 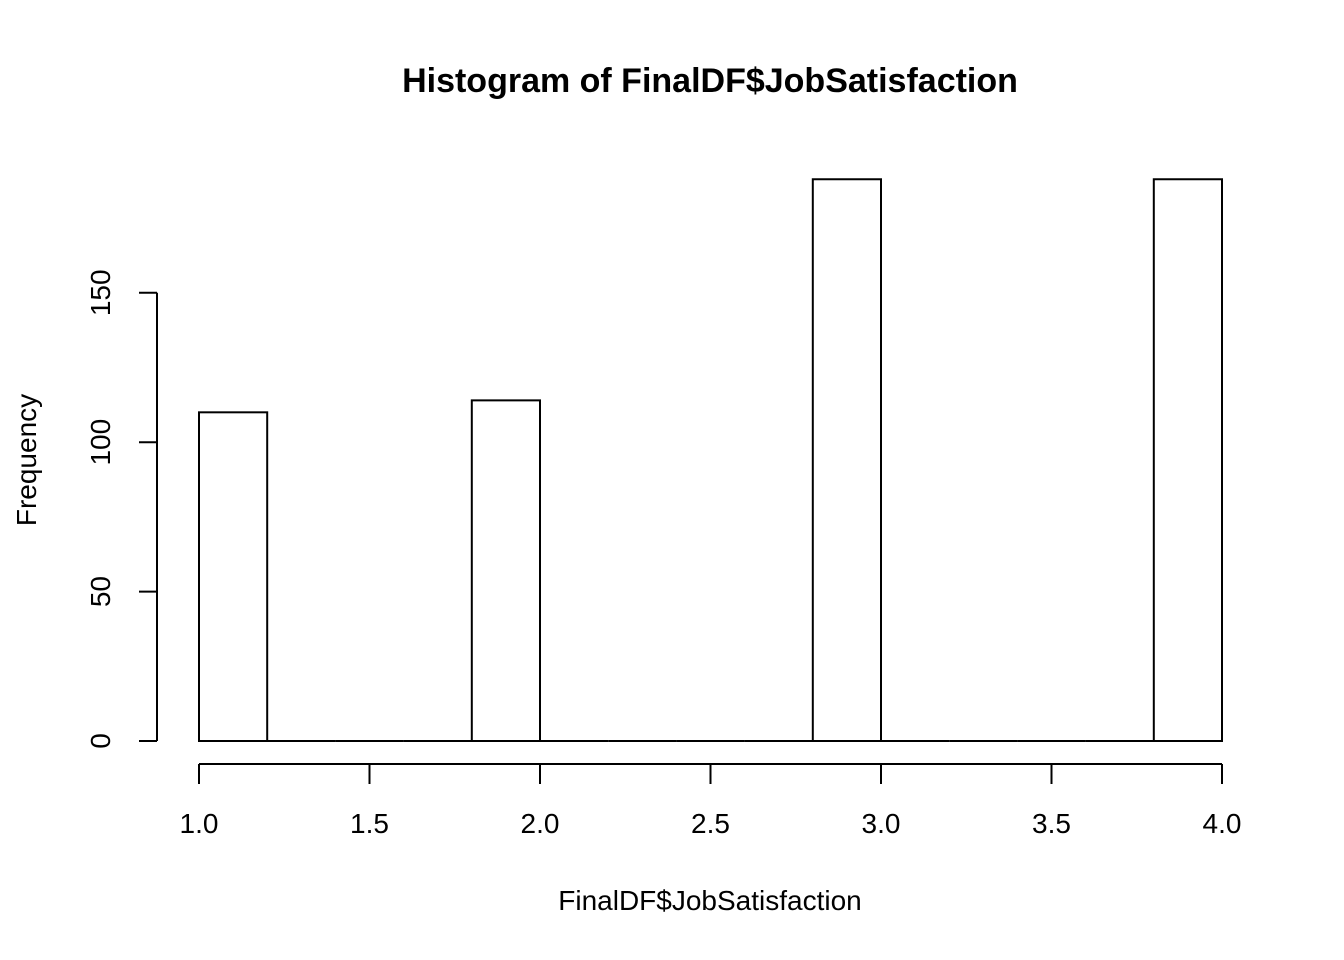 What do you see at coordinates (100, 292) in the screenshot?
I see `y-tick-label: 150` at bounding box center [100, 292].